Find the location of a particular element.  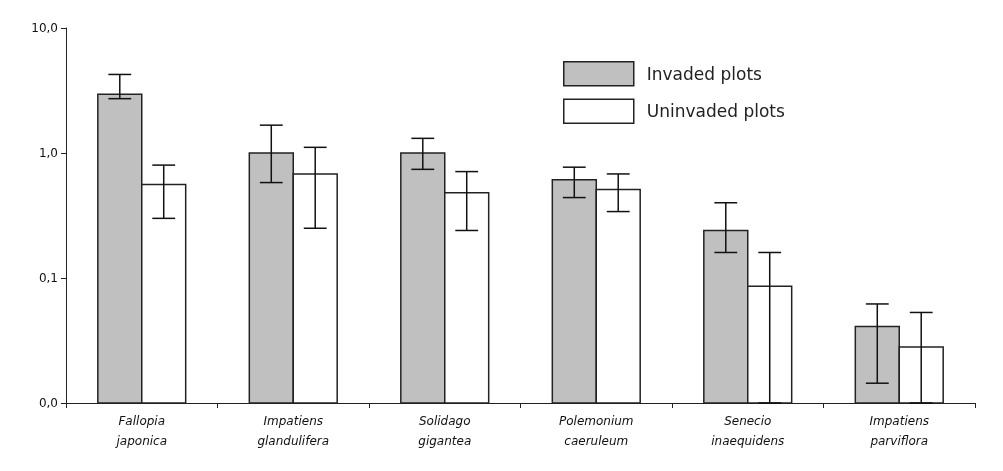

y-tick-label: 1,0 is located at coordinates (48, 153).